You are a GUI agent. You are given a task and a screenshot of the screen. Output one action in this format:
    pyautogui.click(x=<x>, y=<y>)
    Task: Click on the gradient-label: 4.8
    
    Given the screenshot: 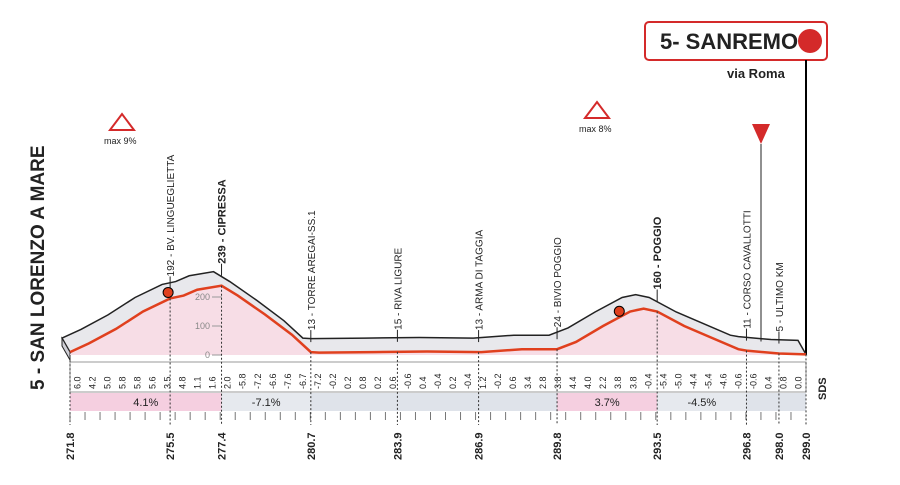 What is the action you would take?
    pyautogui.click(x=183, y=382)
    